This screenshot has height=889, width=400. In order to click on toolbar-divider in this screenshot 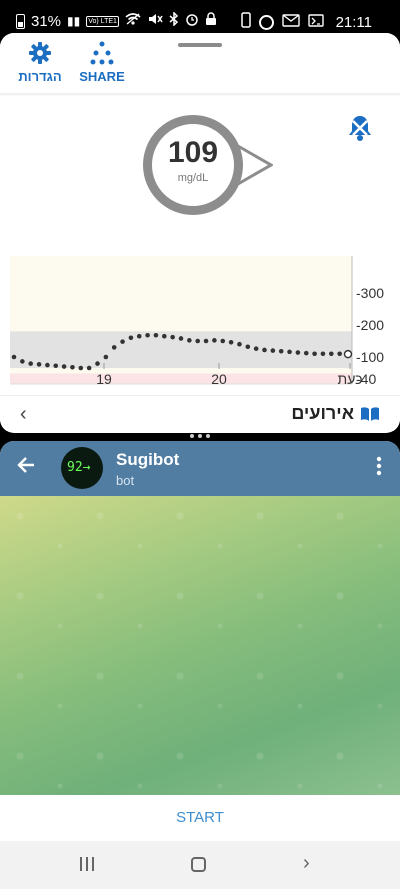, I will do `click(200, 95)`.